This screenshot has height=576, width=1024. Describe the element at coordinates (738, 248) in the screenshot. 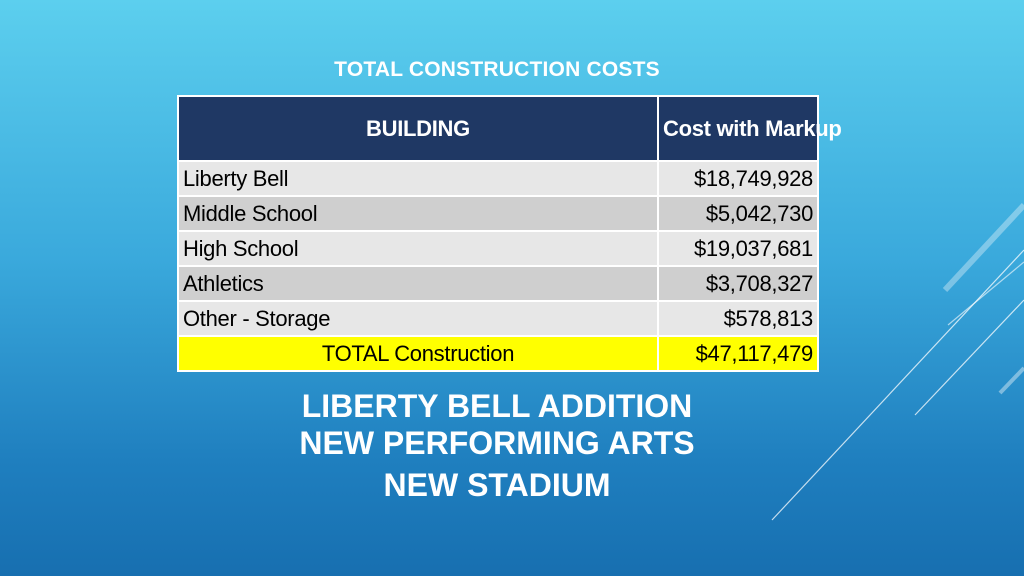

I see `cost-cell: $19,037,681` at that location.